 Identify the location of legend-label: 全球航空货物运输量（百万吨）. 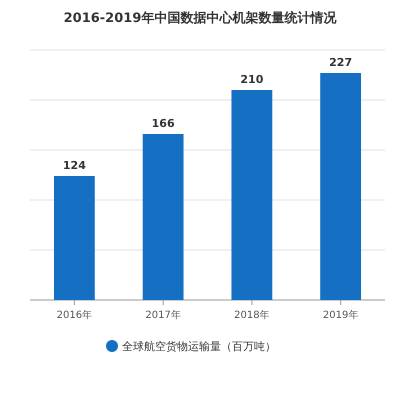
(199, 346).